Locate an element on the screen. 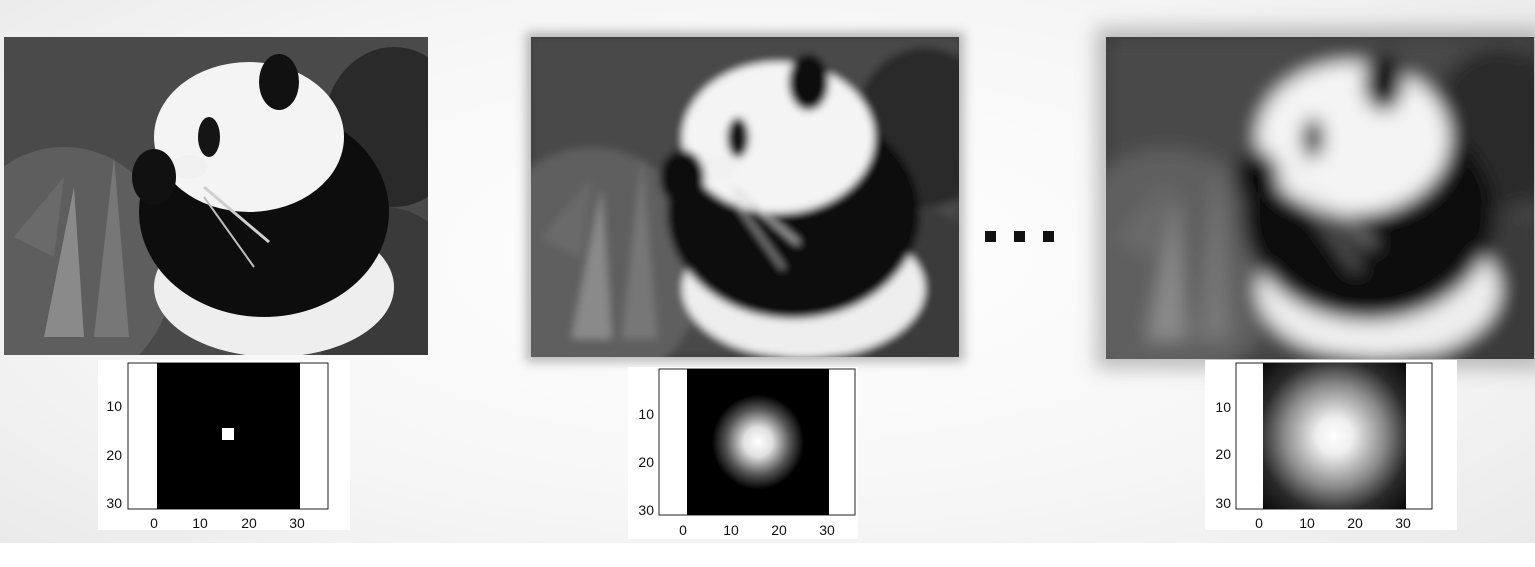 This screenshot has width=1535, height=567. kernel-plot-original: 0 10 20 30 10 20 30 is located at coordinates (224, 445).